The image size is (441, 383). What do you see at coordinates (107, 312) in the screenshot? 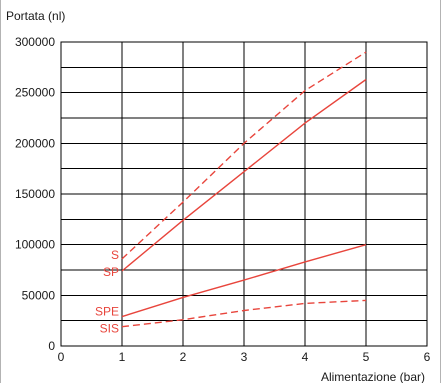
I see `series-label-spe: SPE` at bounding box center [107, 312].